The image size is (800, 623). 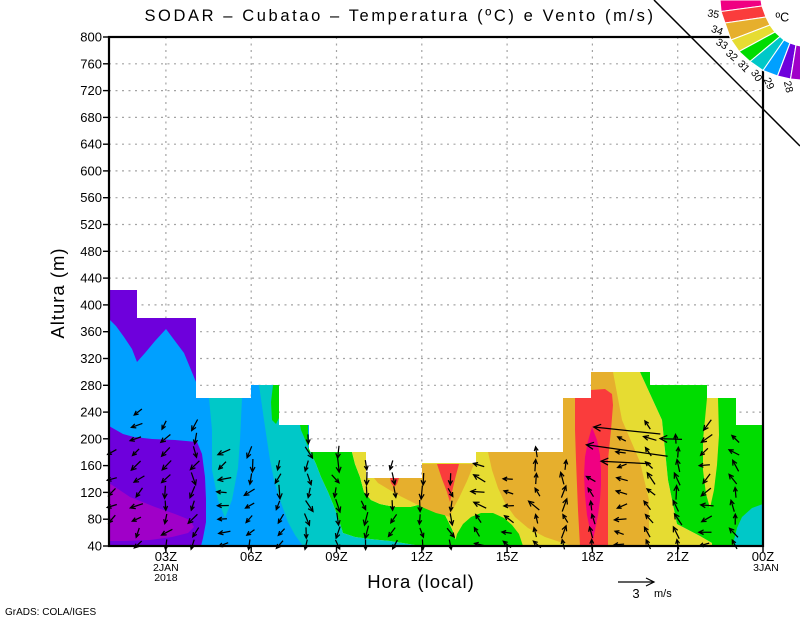 I want to click on svg-text: GrADS: COLA/IGES, so click(x=50, y=612).